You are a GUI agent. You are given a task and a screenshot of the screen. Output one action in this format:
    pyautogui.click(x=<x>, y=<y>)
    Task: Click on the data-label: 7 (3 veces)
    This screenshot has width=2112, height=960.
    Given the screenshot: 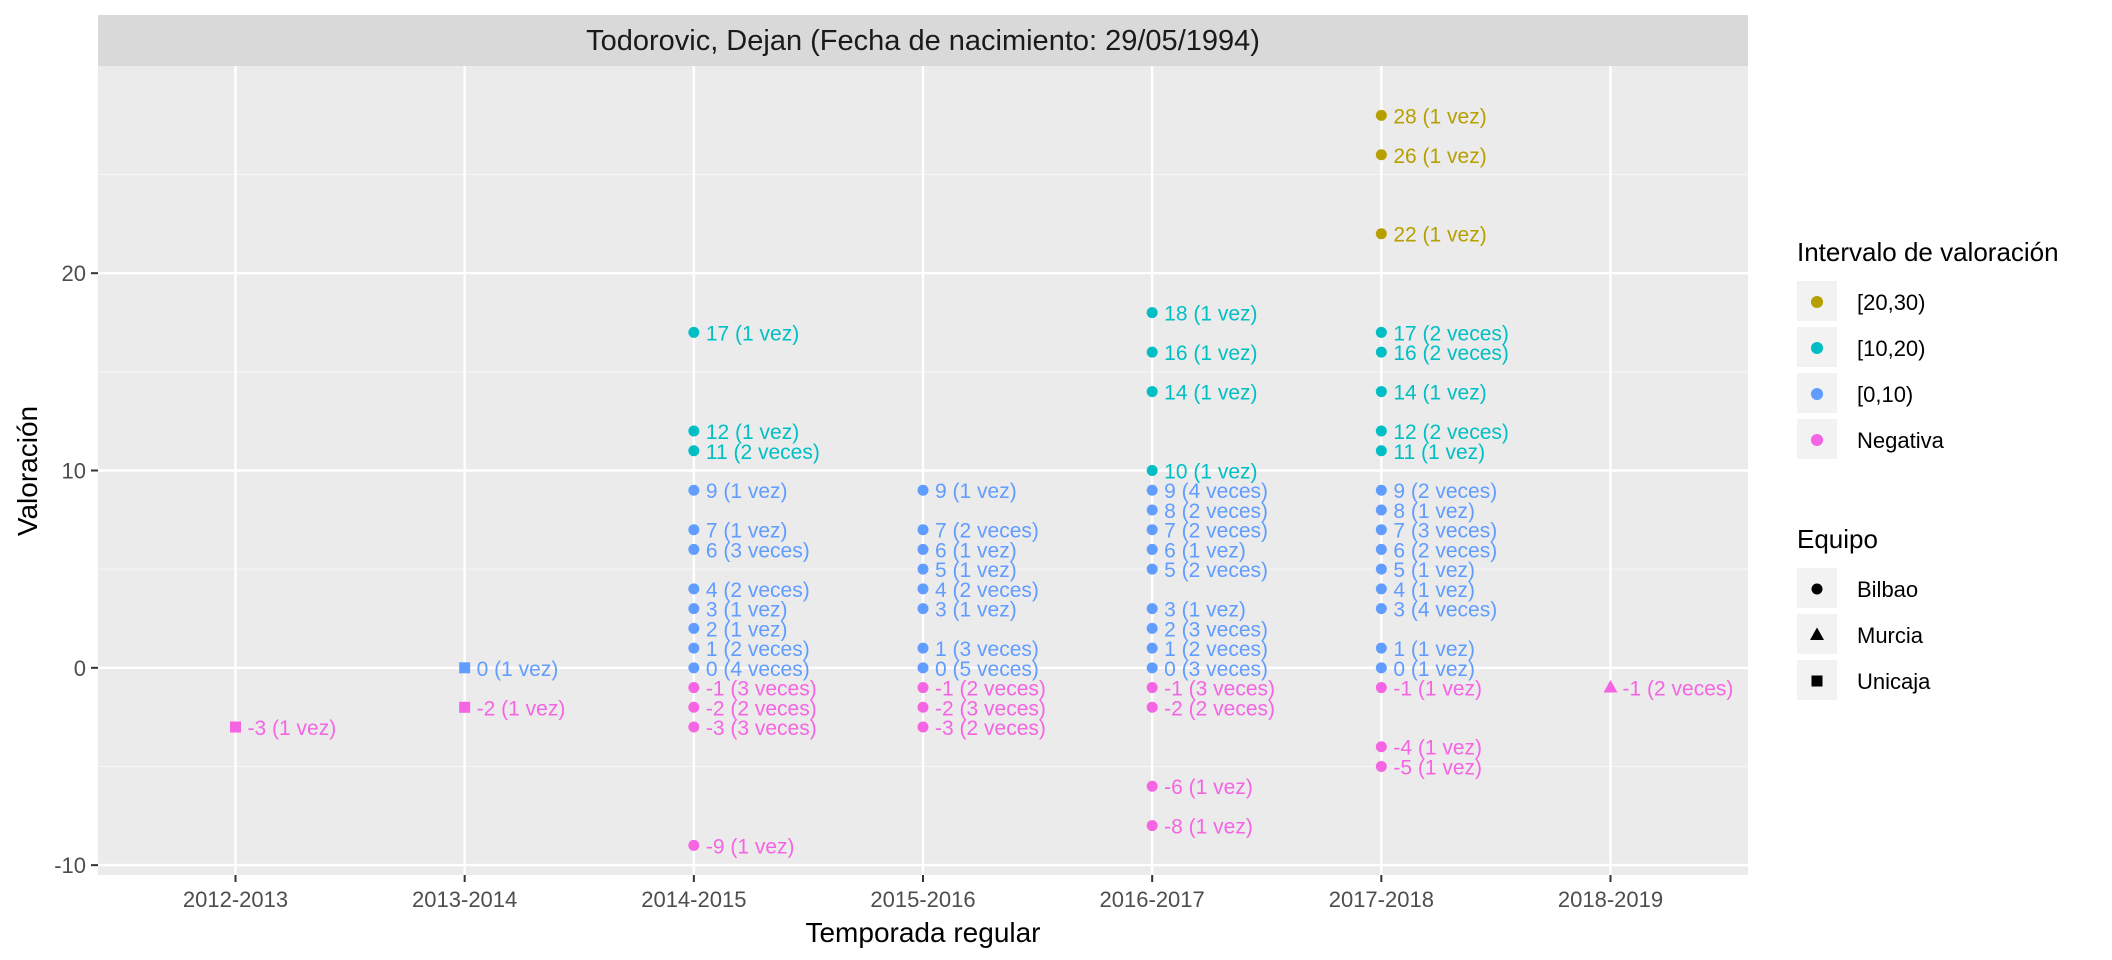 What is the action you would take?
    pyautogui.click(x=1445, y=531)
    